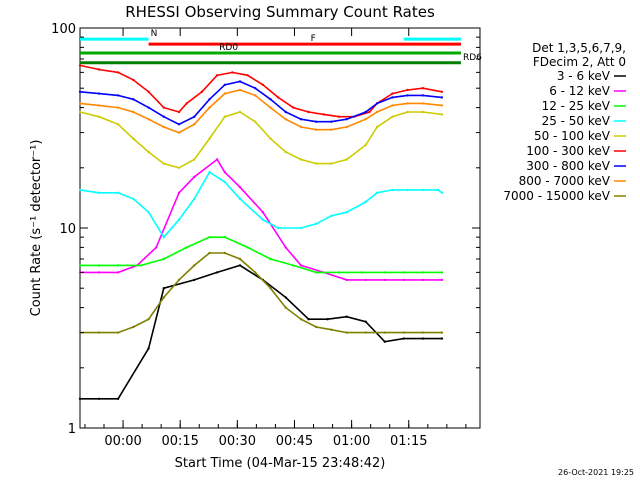 The height and width of the screenshot is (480, 640). Describe the element at coordinates (568, 166) in the screenshot. I see `legend-entry-label: 300 - 800 keV` at that location.